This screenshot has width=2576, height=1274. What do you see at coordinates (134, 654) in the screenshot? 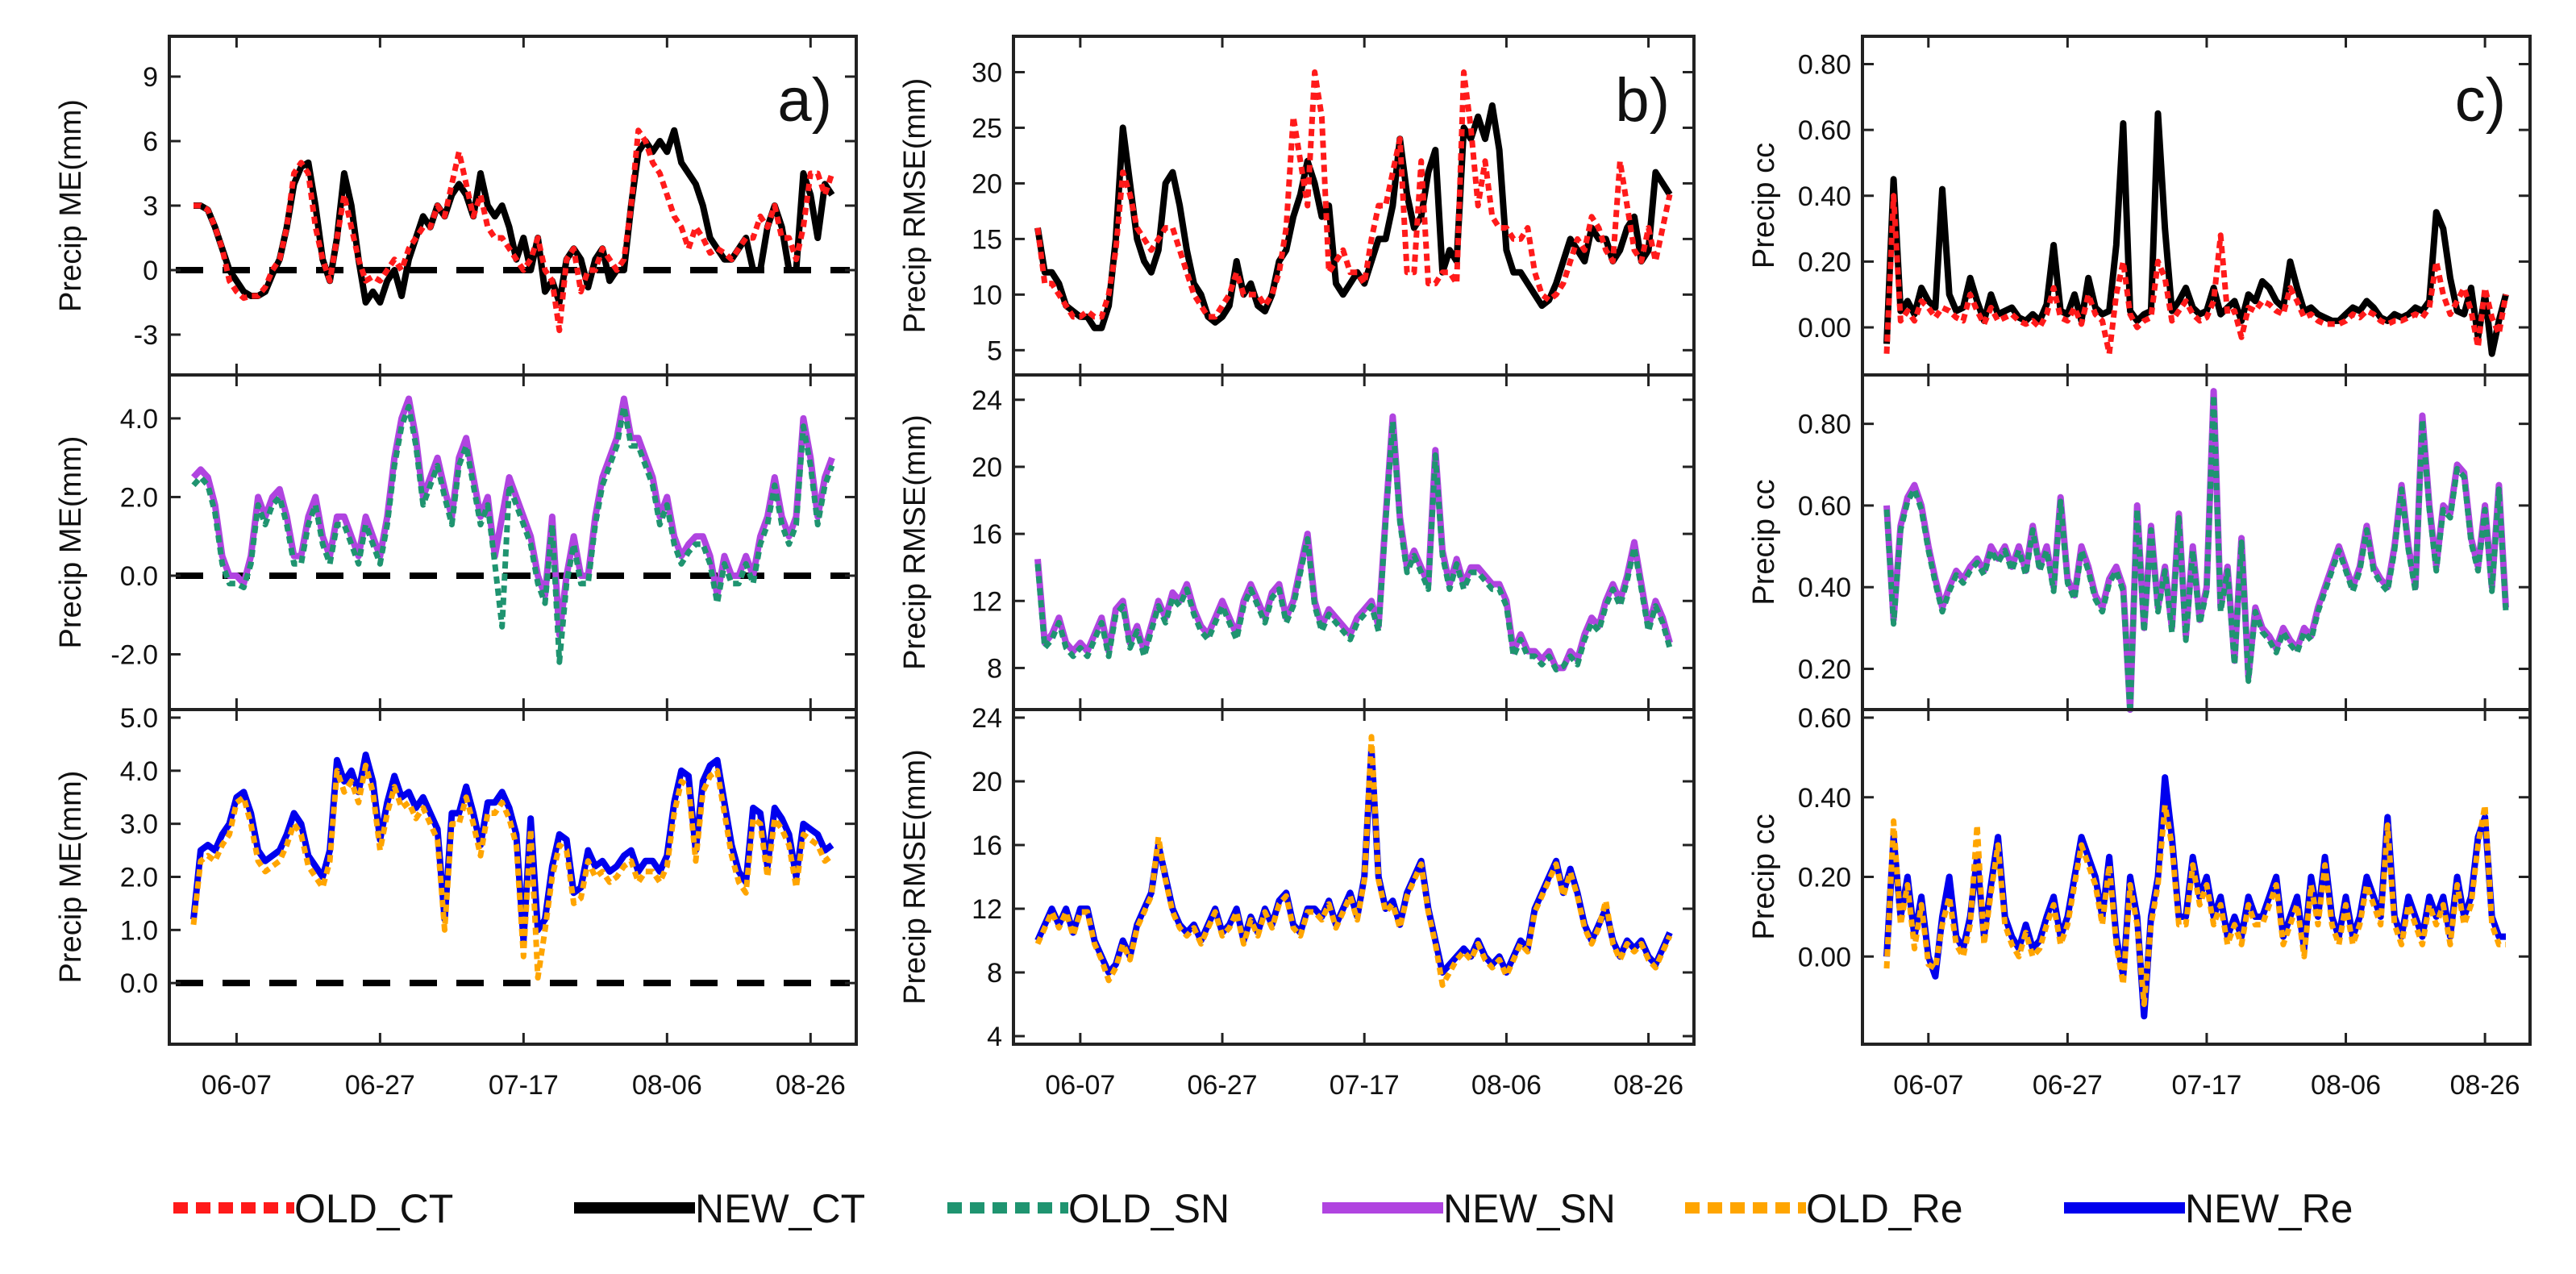
I see `y-tick-label: -2.0` at bounding box center [134, 654].